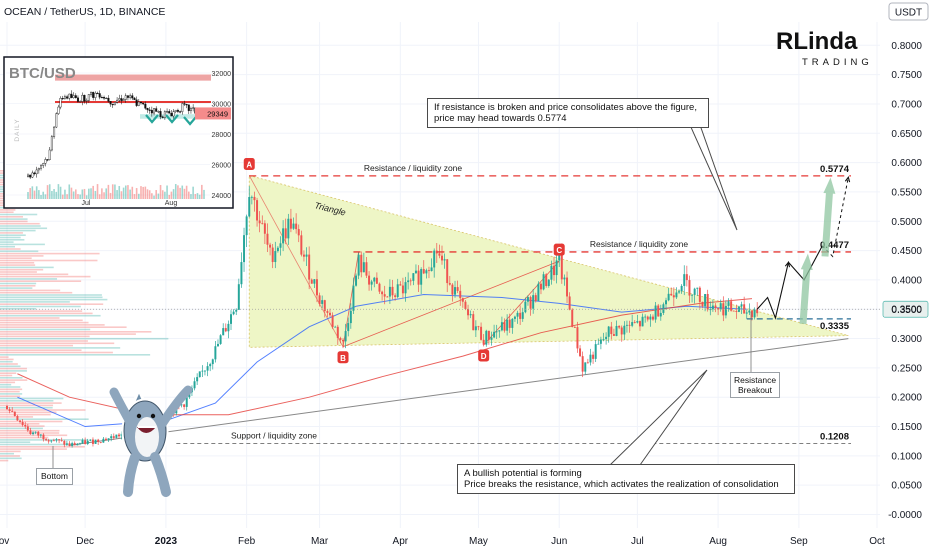 Image resolution: width=932 pixels, height=555 pixels. What do you see at coordinates (658, 417) in the screenshot?
I see `callout-lower-pointer` at bounding box center [658, 417].